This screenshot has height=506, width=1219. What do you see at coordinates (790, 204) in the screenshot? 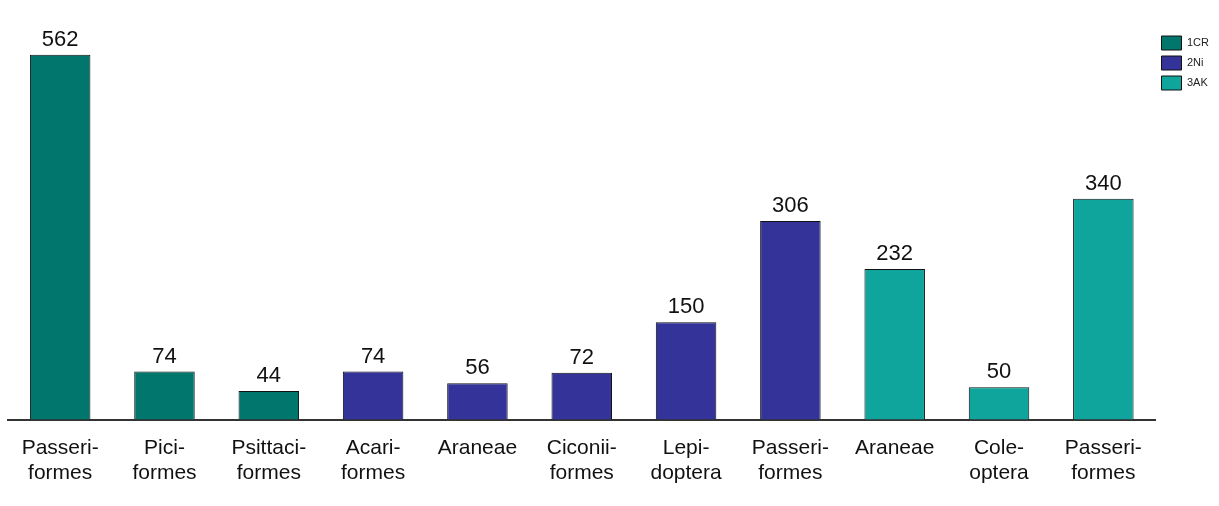
I see `data-label: 306` at bounding box center [790, 204].